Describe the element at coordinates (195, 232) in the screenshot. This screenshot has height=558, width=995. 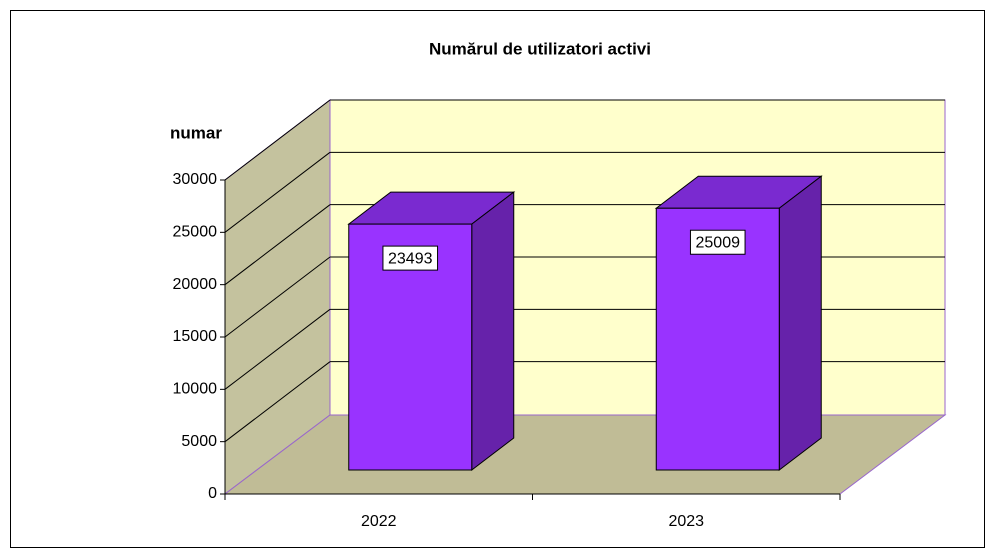
I see `y-tick-label: 25000` at that location.